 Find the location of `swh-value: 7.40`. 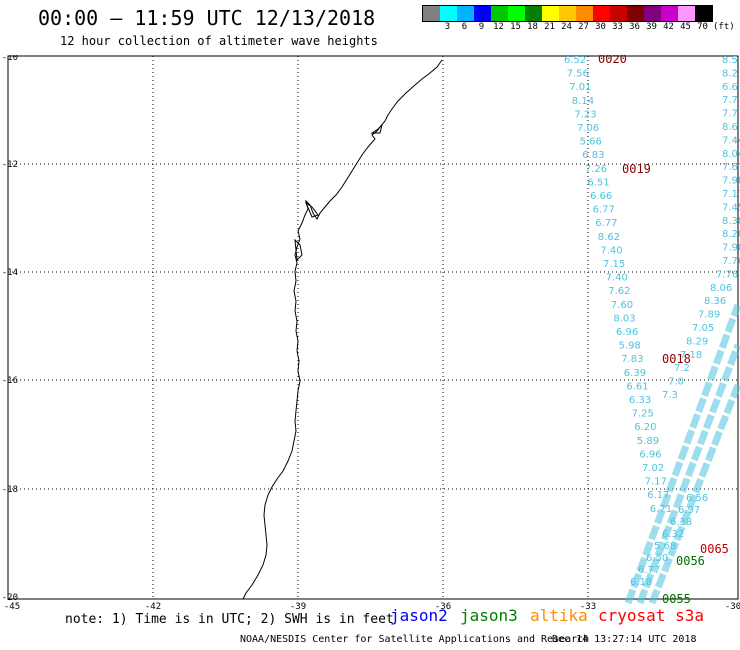

swh-value: 7.40 is located at coordinates (611, 250).